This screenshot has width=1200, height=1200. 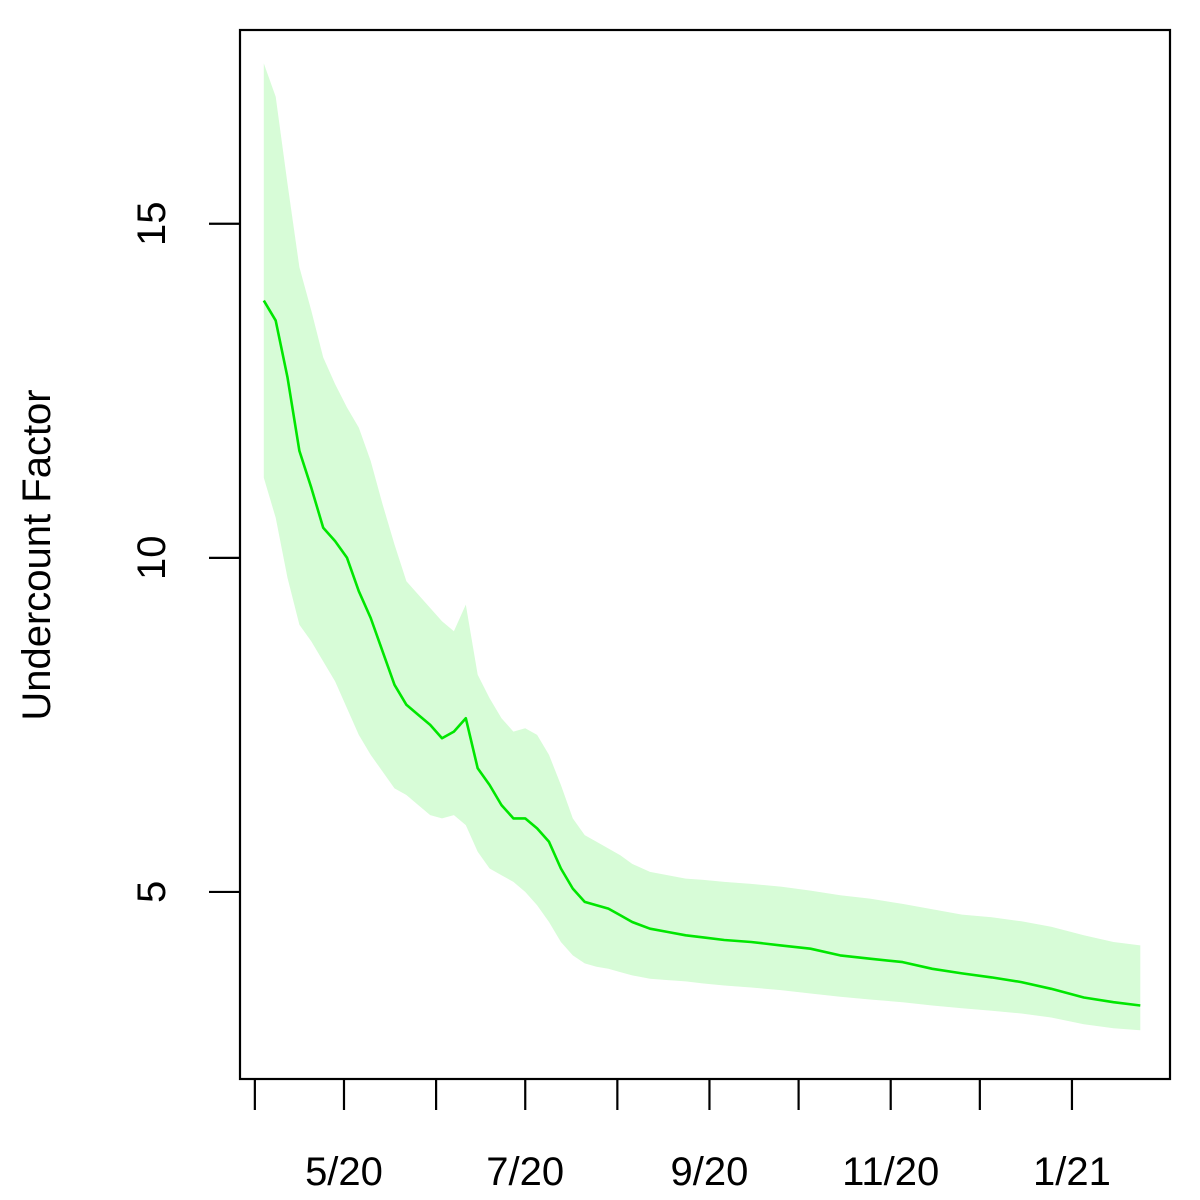 What do you see at coordinates (890, 1172) in the screenshot?
I see `x-tick-label: 11/20` at bounding box center [890, 1172].